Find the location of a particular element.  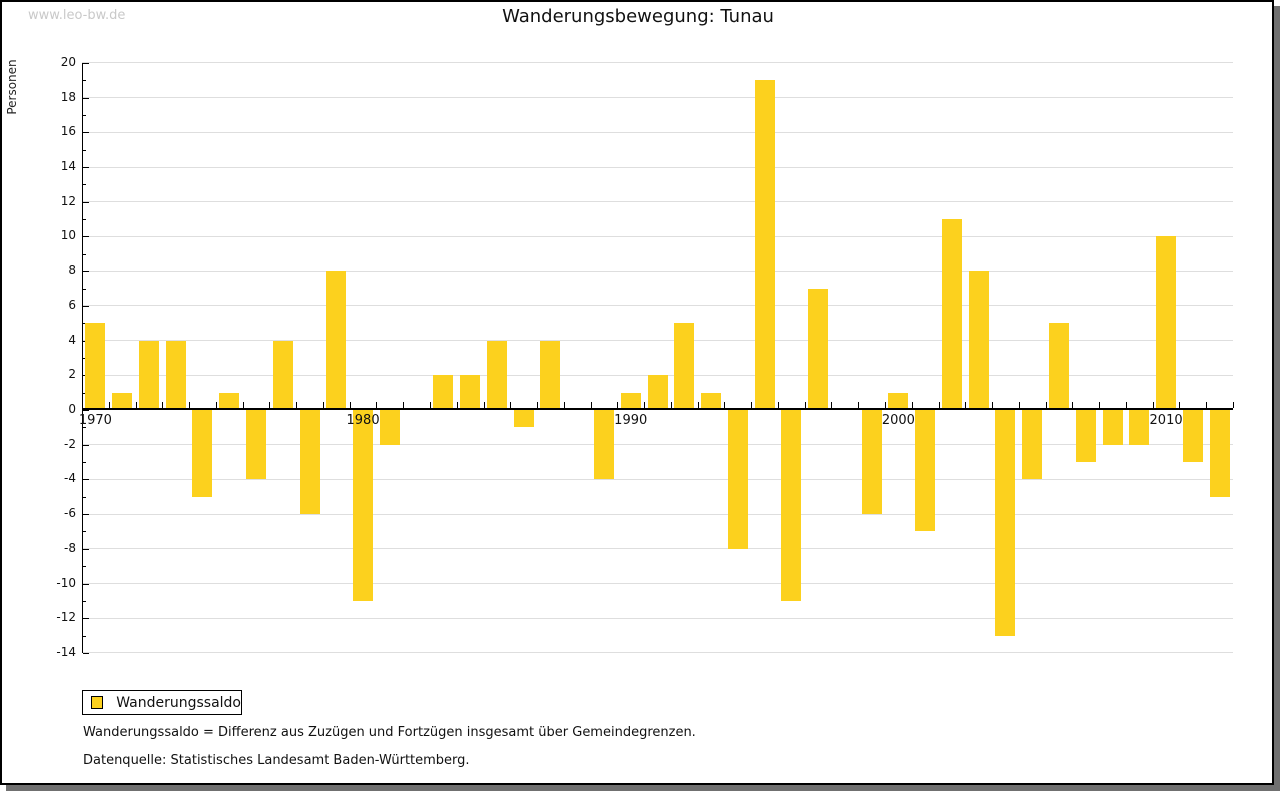

bar-1979 is located at coordinates (336, 340).